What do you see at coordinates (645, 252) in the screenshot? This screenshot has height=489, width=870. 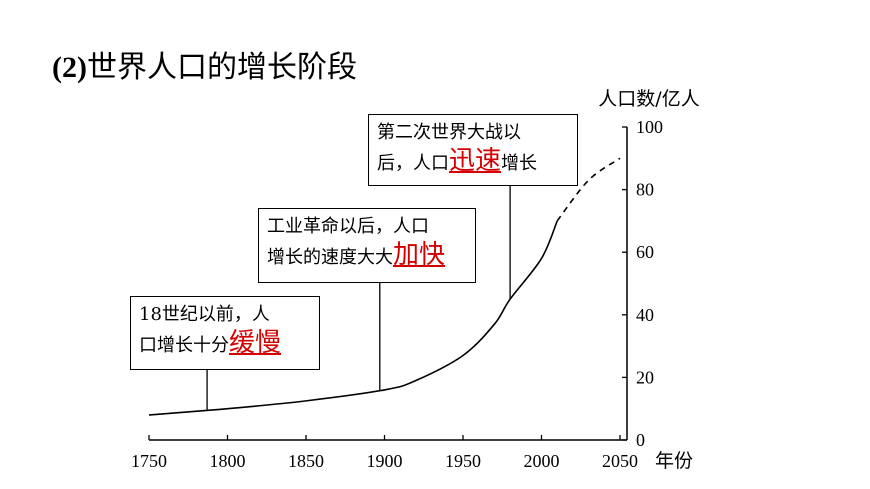 I see `y-tick-label: 60` at bounding box center [645, 252].